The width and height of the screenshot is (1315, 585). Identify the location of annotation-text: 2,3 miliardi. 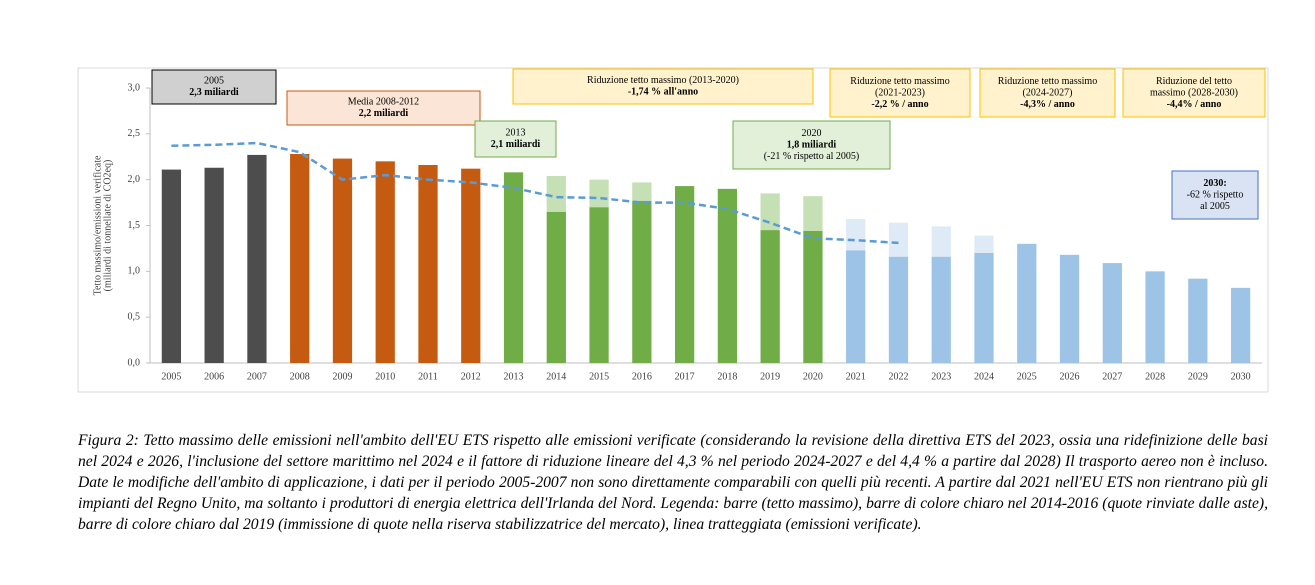
(214, 92).